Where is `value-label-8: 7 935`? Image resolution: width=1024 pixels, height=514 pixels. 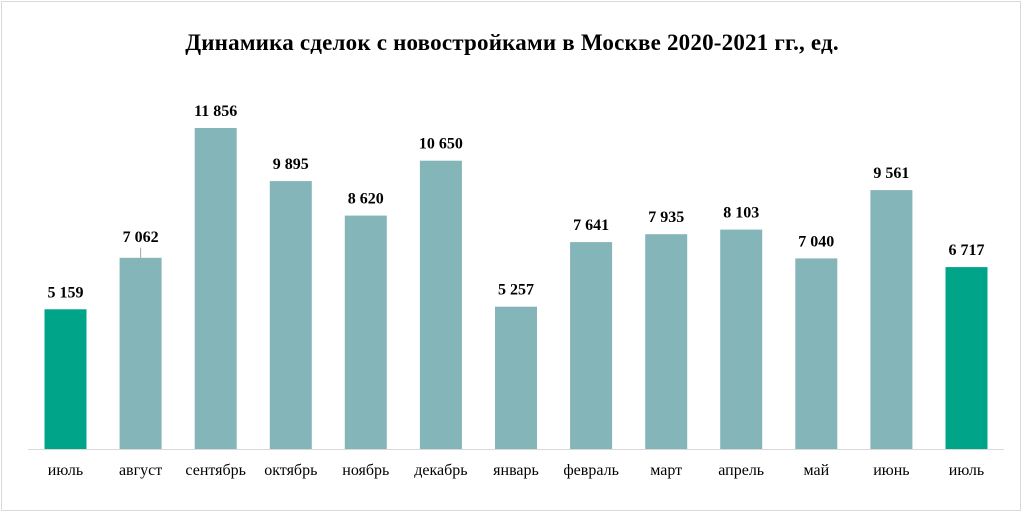 value-label-8: 7 935 is located at coordinates (666, 217).